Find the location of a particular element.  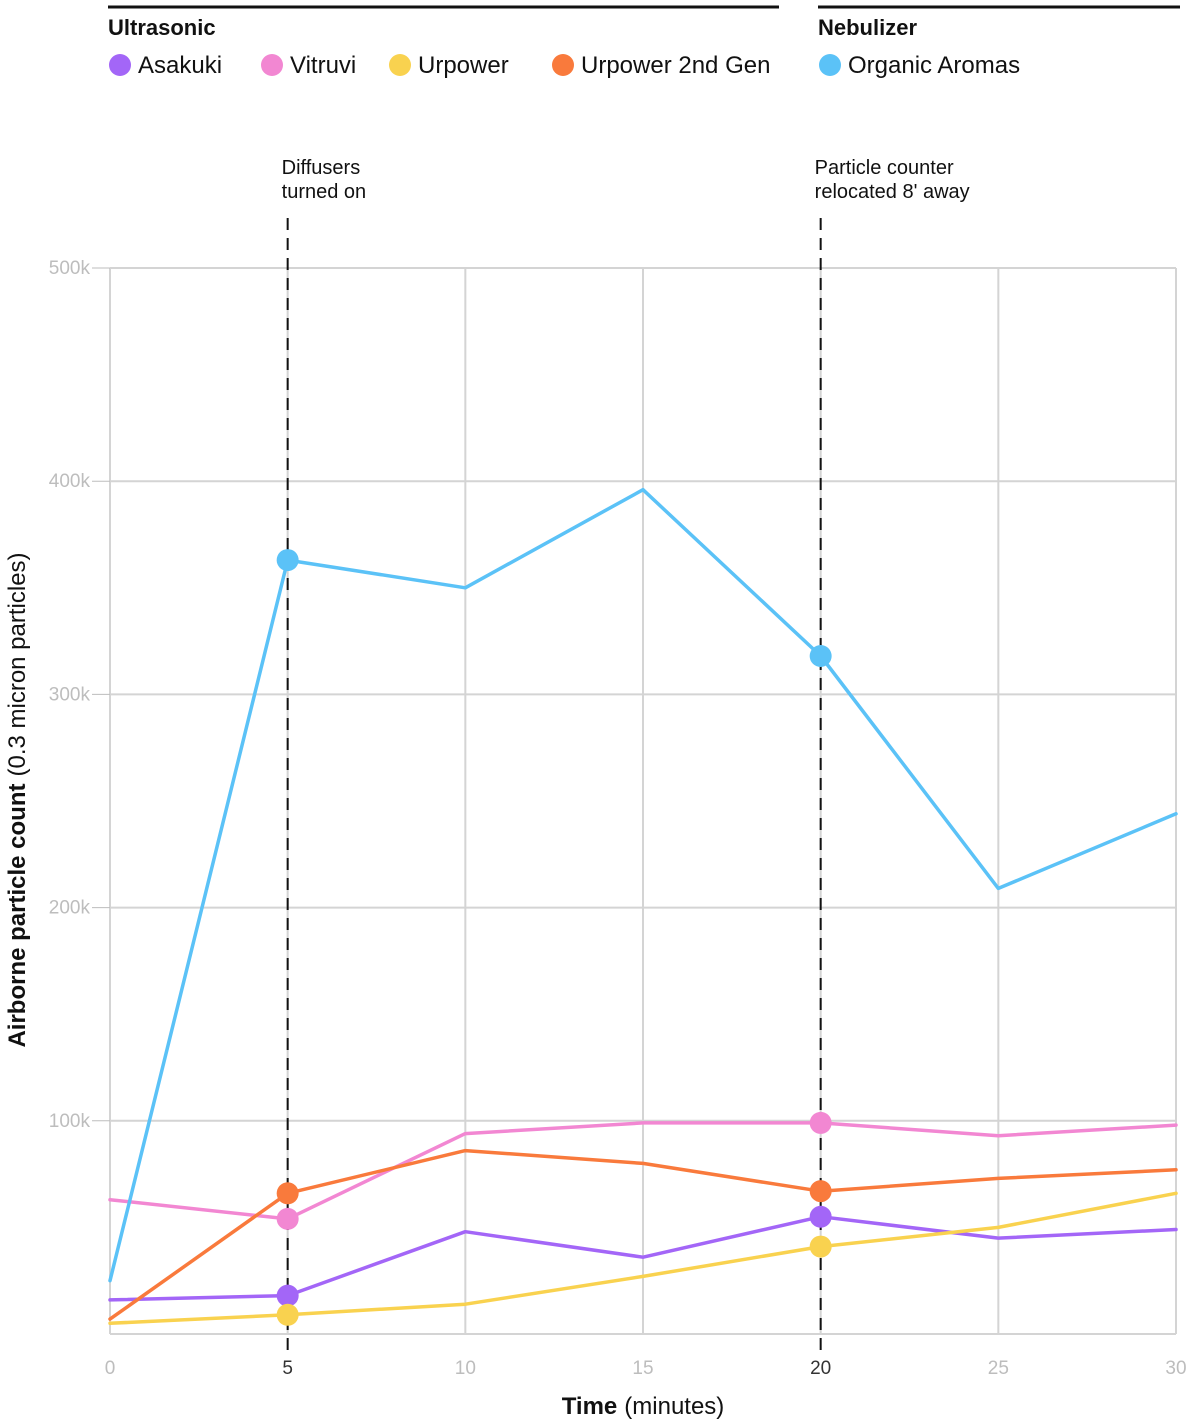

y-tick-label: 300k is located at coordinates (70, 694).